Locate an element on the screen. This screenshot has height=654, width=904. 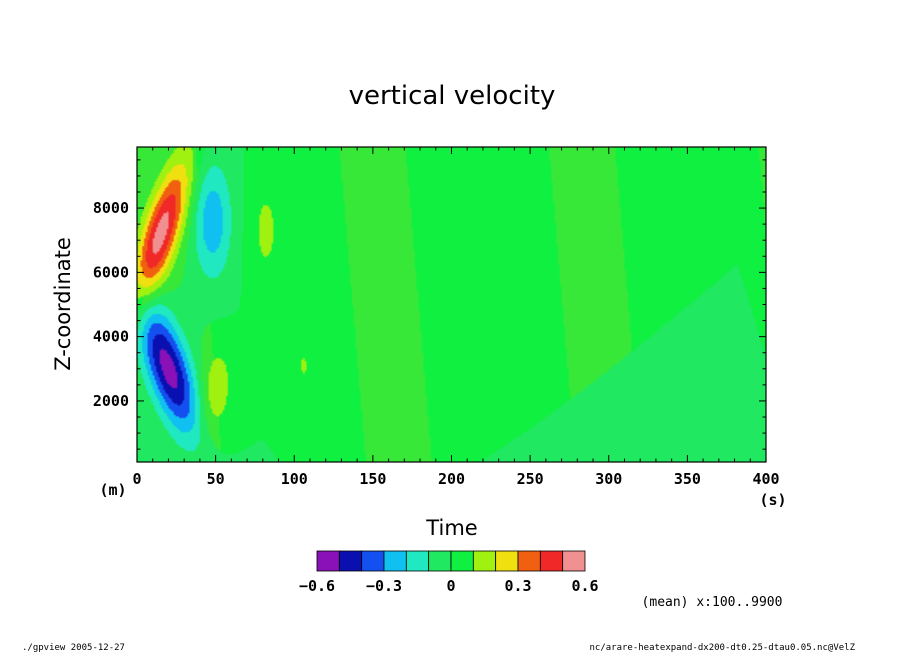
colorbar-tick-label: 0 is located at coordinates (450, 586).